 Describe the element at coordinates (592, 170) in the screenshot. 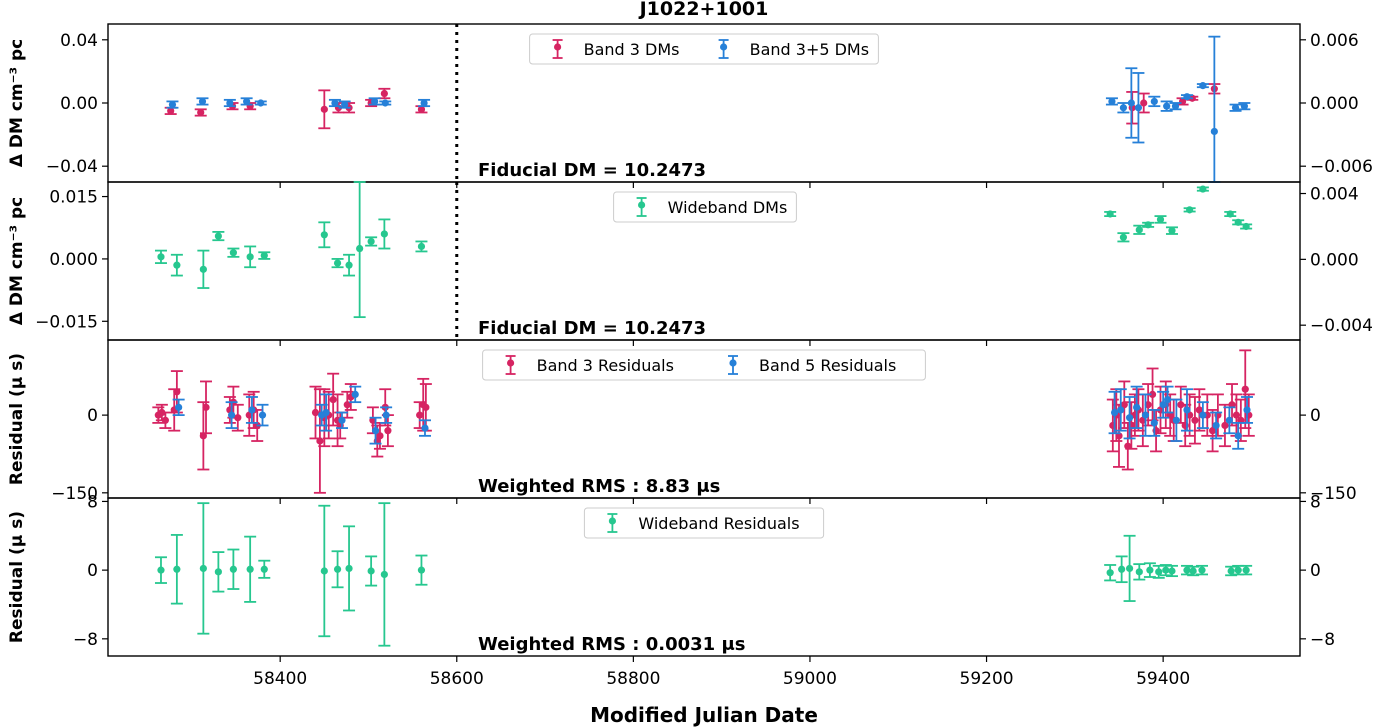

I see `panel-annotation: Fiducial DM = 10.2473` at that location.